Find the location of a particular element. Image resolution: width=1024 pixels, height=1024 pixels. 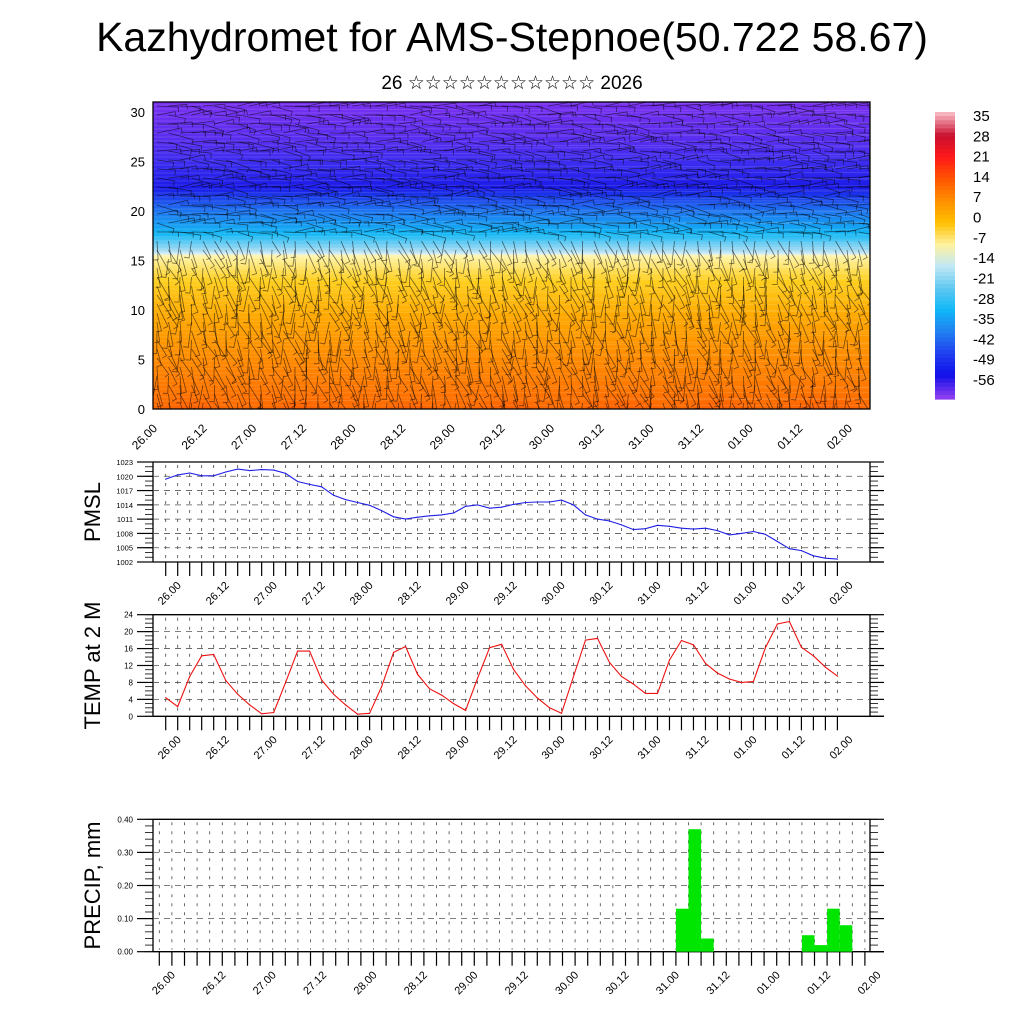

y-axis-label: PMSL is located at coordinates (92, 512).